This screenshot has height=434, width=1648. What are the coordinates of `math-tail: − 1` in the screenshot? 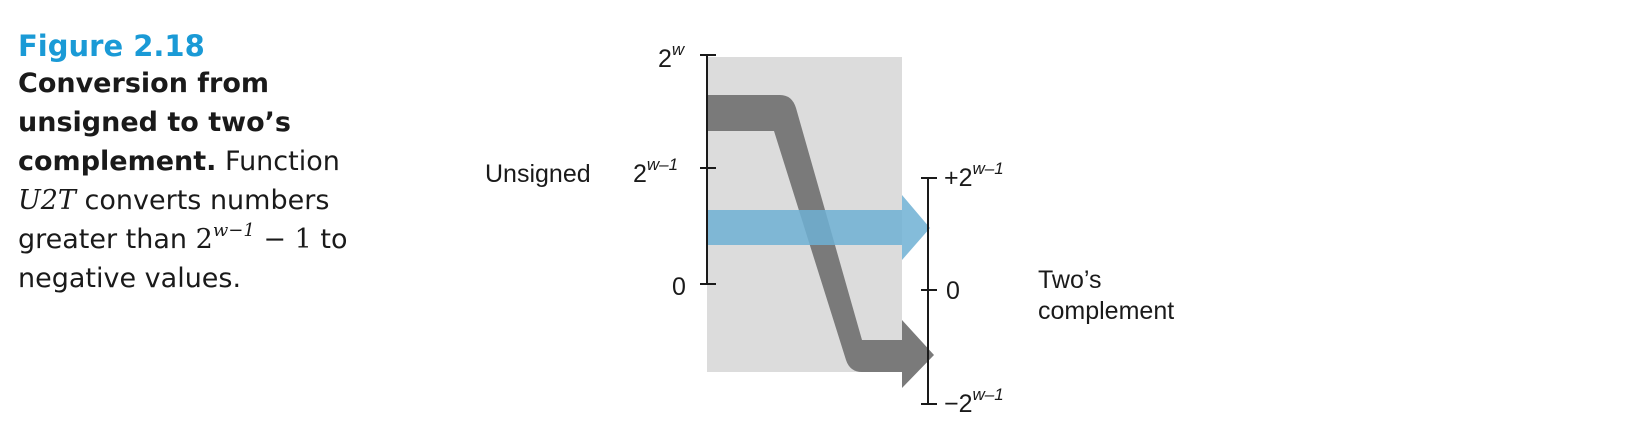 It's located at (287, 239).